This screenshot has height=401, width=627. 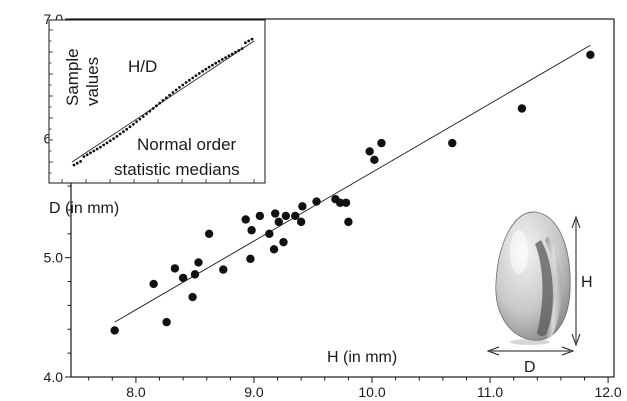 I want to click on inset-data-points, so click(x=163, y=102).